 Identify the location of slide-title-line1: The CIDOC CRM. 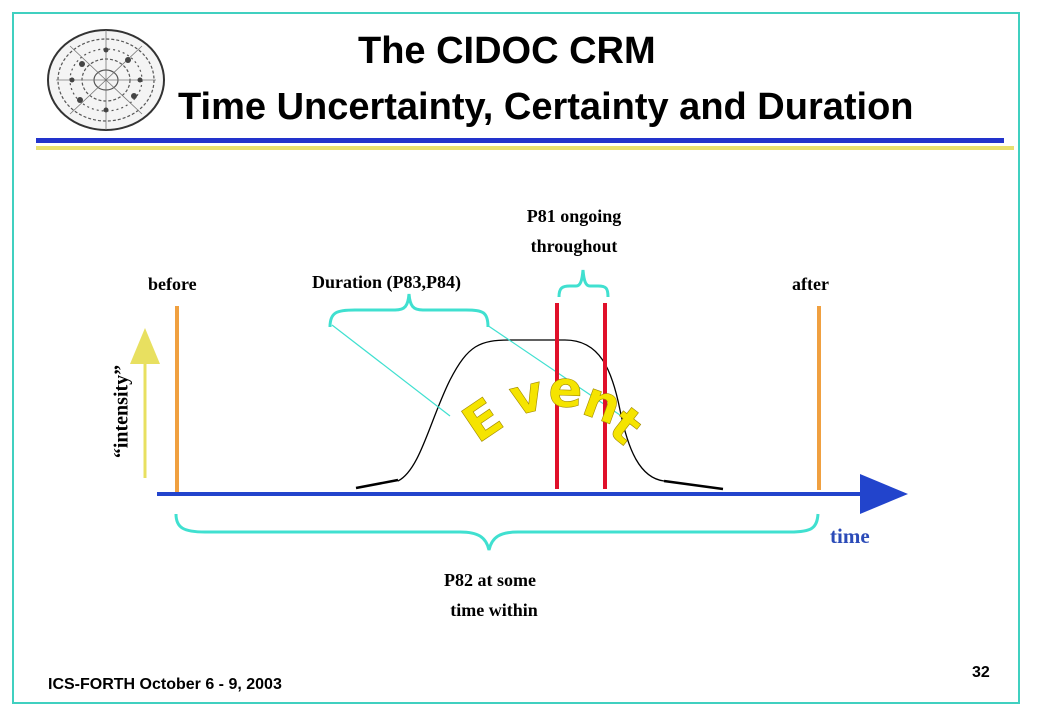
(507, 51).